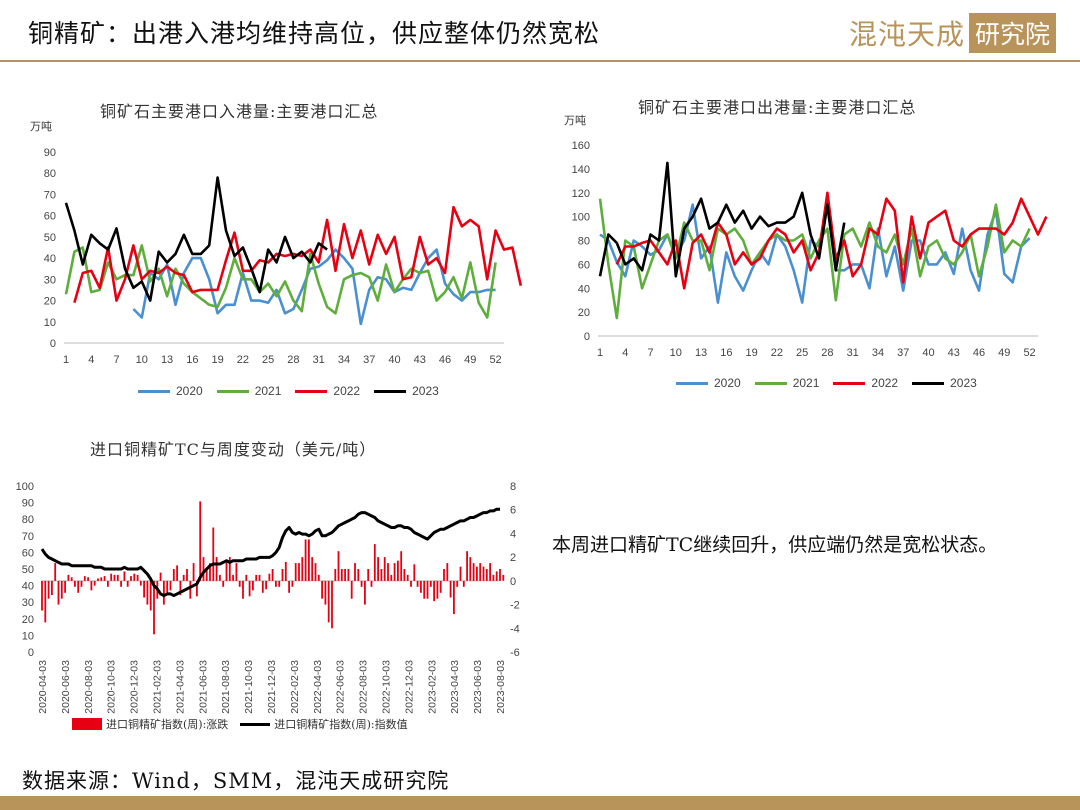 The height and width of the screenshot is (810, 1080). I want to click on legend-swatch-2022, so click(311, 391).